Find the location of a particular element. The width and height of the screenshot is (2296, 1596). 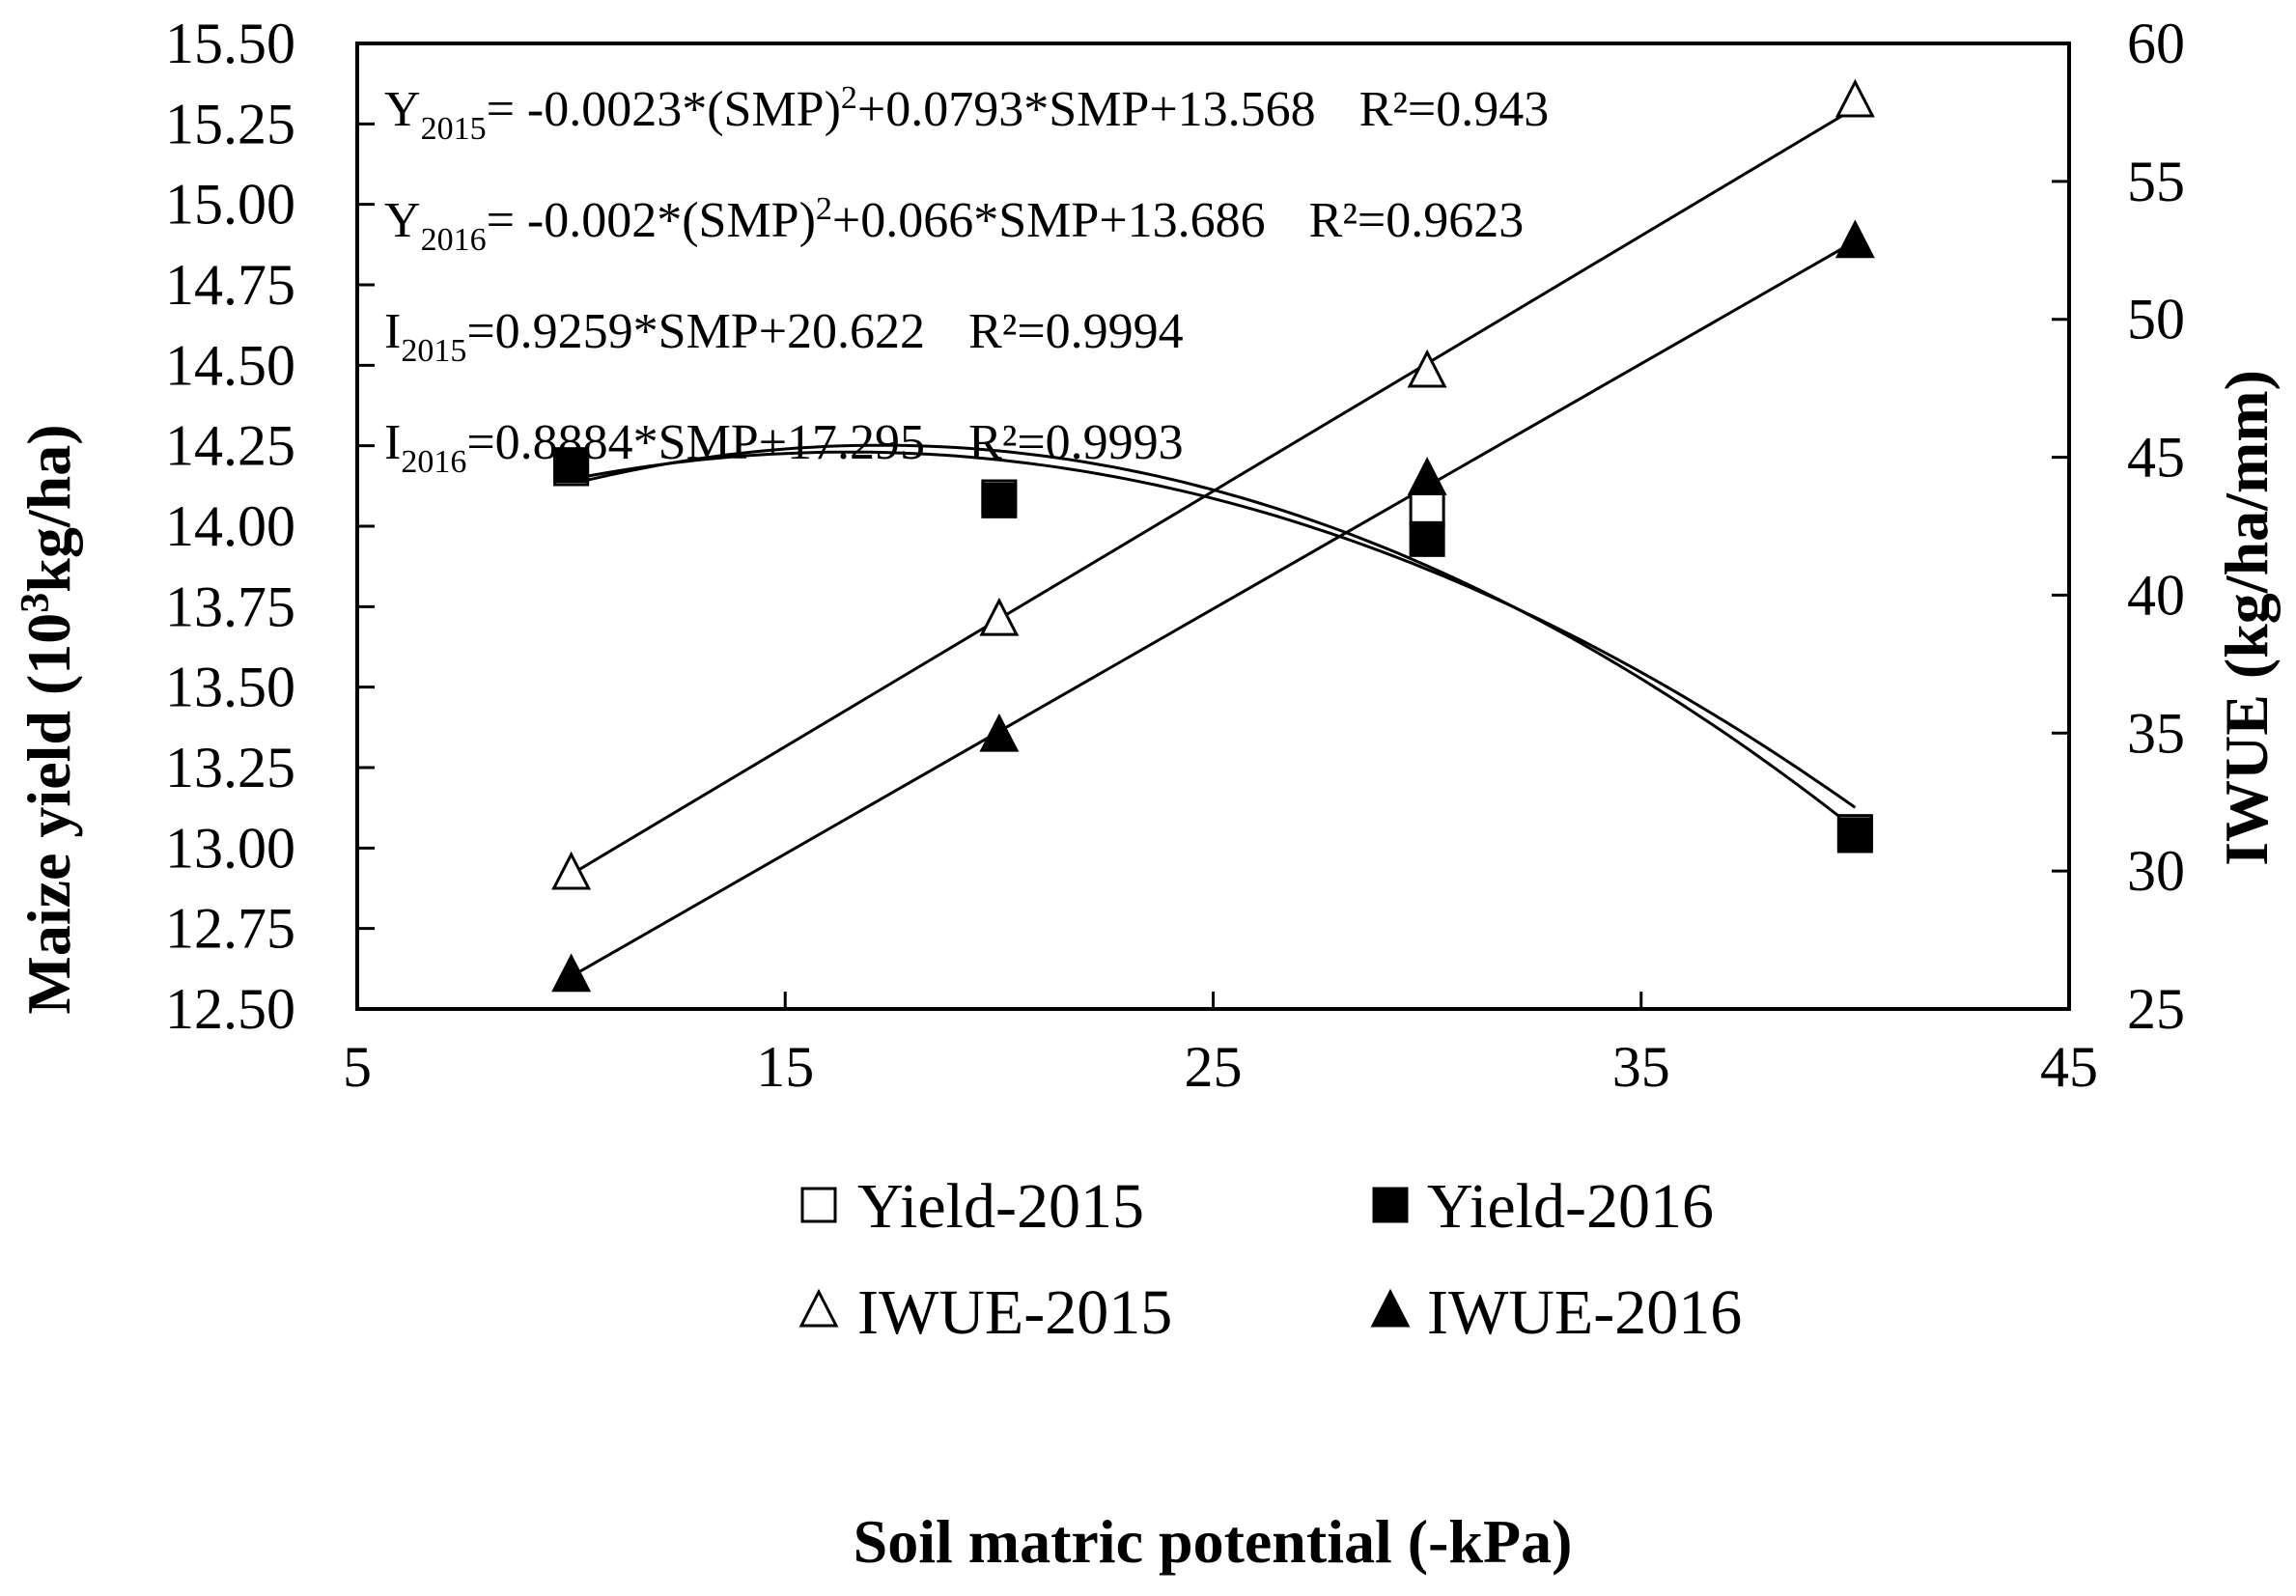

left-y-tick-label-11: 15.25 is located at coordinates (230, 124).